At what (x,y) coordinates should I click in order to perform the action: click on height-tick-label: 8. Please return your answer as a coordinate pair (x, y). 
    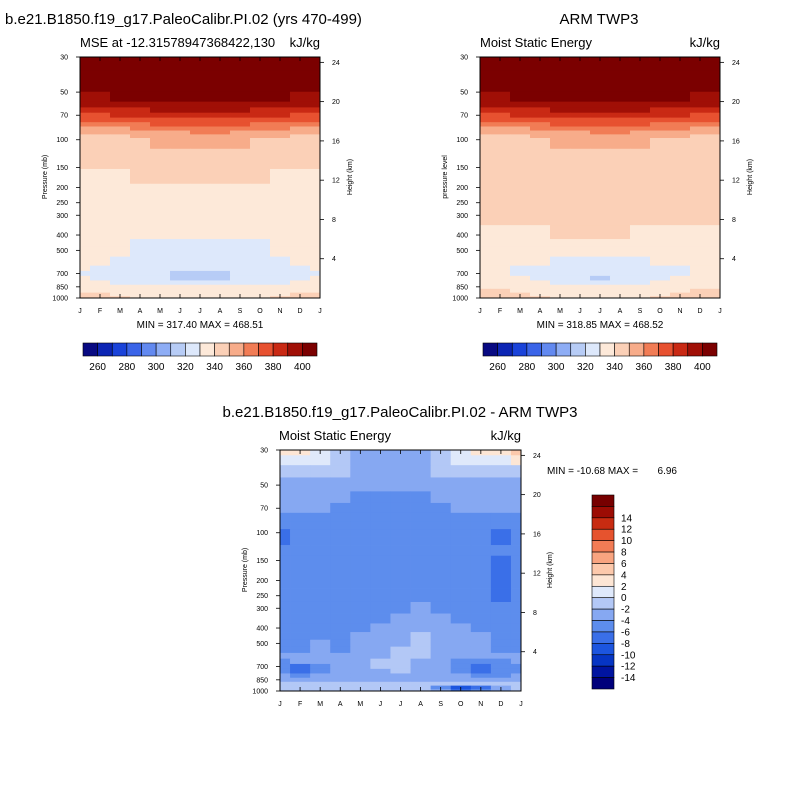
    Looking at the image, I should click on (334, 220).